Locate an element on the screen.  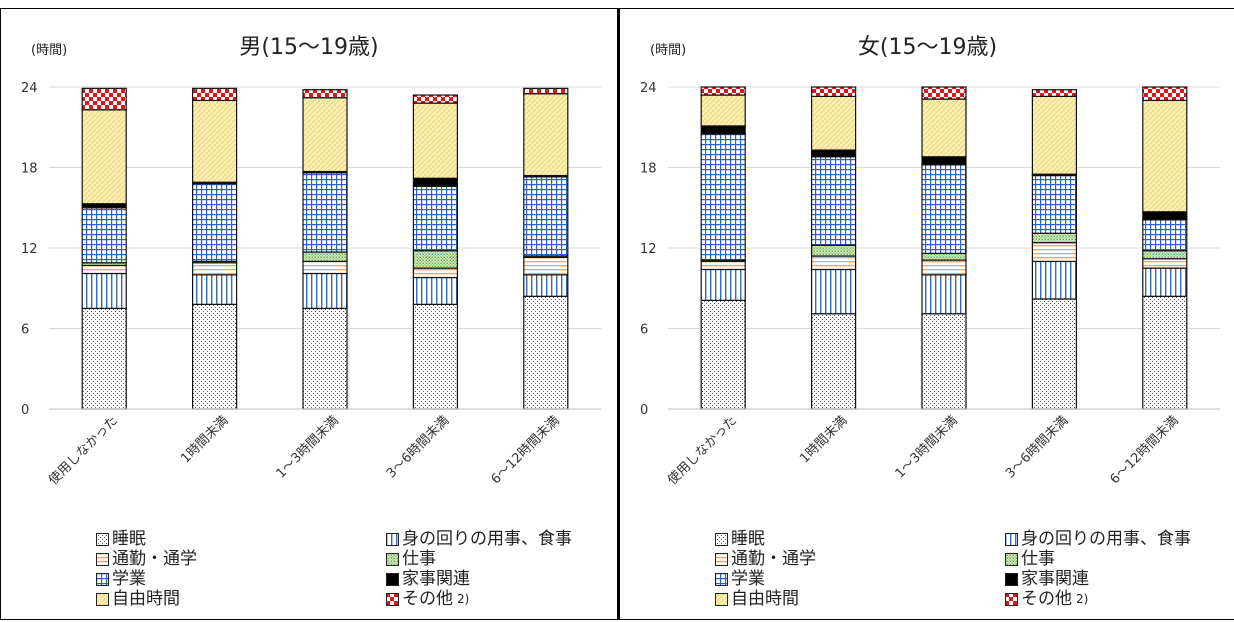
legend: 睡眠 身の回りの用事、食事 通勤・通学 仕事 学業 家事関連 自由時間 その他 2) is located at coordinates (356, 574).